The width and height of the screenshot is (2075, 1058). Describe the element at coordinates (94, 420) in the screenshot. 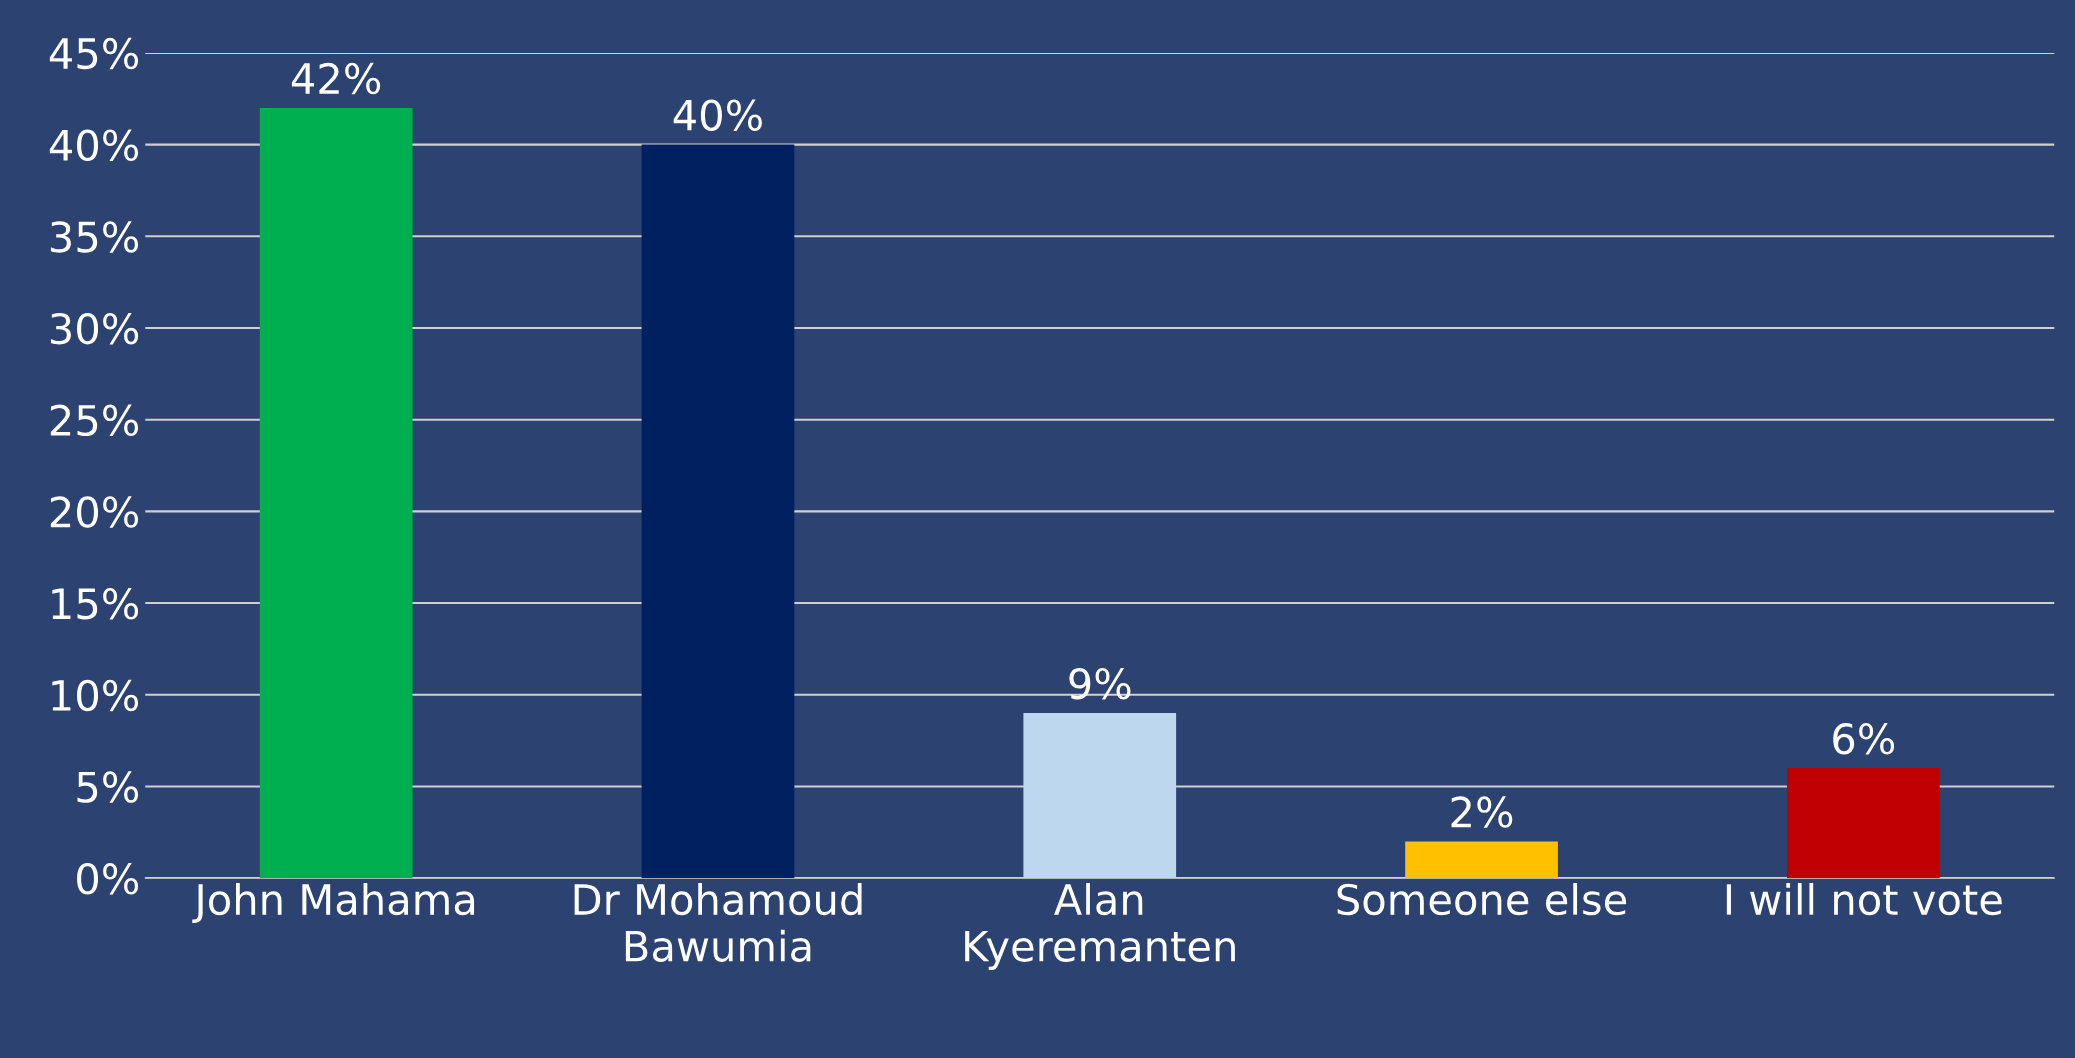

I see `y-tick-label: 25%` at that location.